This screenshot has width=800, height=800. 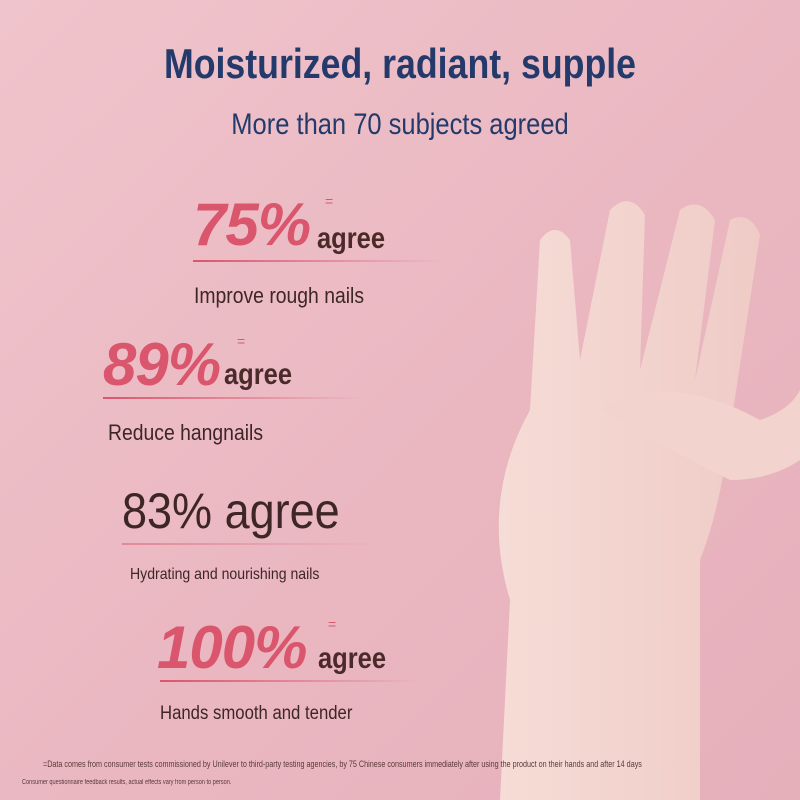 What do you see at coordinates (252, 224) in the screenshot?
I see `stat-percent: 75%` at bounding box center [252, 224].